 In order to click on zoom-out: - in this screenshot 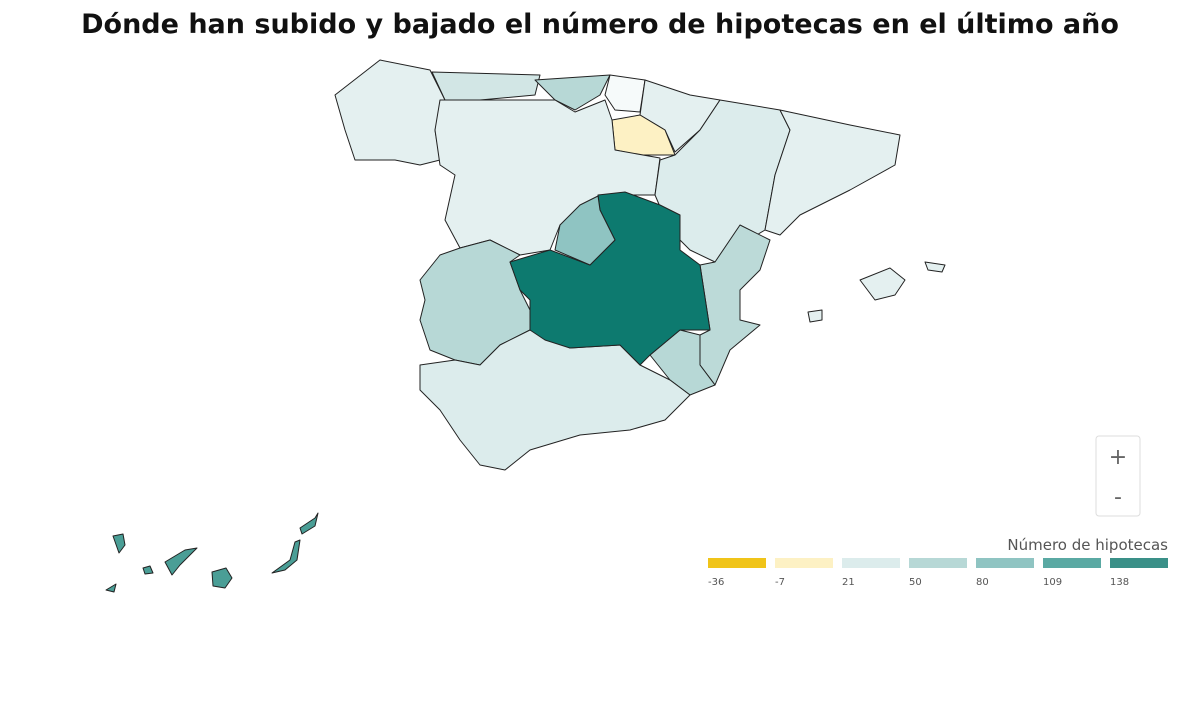, I will do `click(1118, 497)`.